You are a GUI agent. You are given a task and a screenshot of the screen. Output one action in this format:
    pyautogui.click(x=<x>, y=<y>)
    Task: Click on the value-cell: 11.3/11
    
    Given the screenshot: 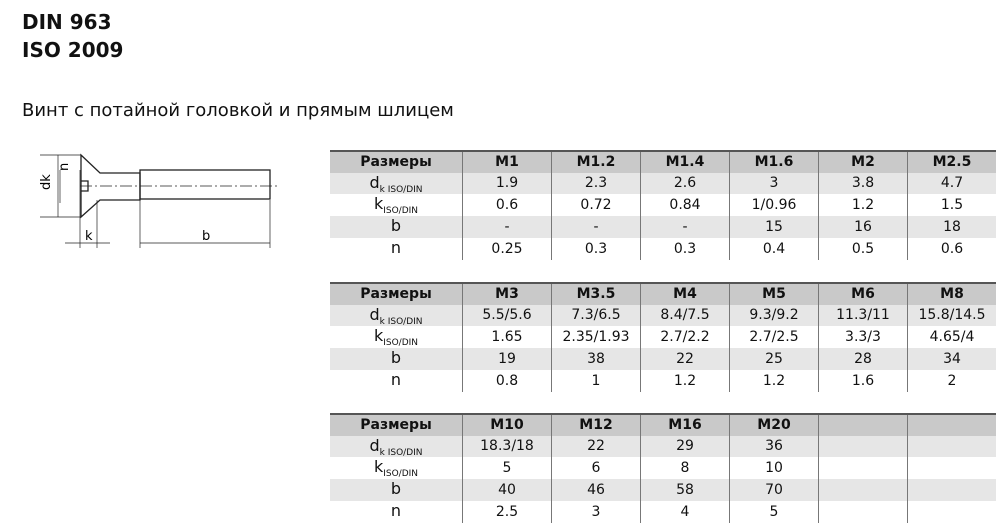 What is the action you would take?
    pyautogui.click(x=863, y=315)
    